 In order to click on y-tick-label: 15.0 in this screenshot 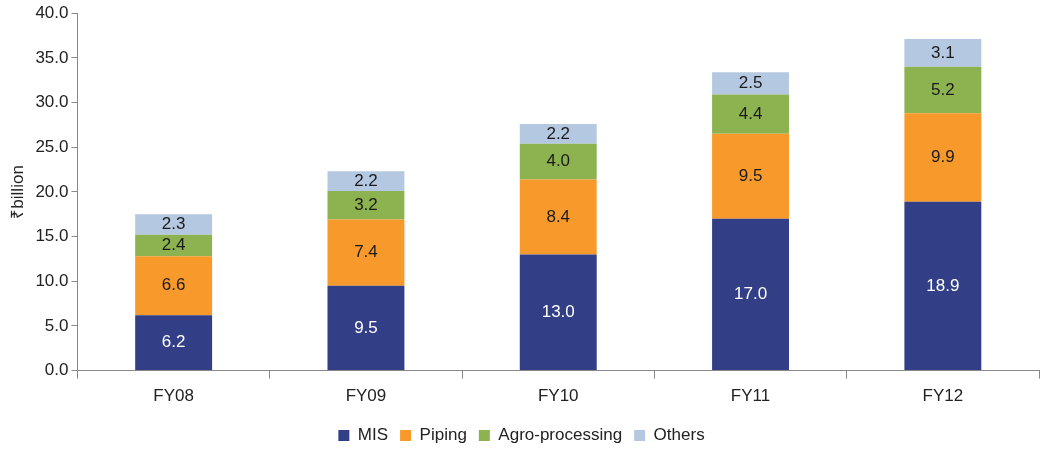, I will do `click(52, 236)`.